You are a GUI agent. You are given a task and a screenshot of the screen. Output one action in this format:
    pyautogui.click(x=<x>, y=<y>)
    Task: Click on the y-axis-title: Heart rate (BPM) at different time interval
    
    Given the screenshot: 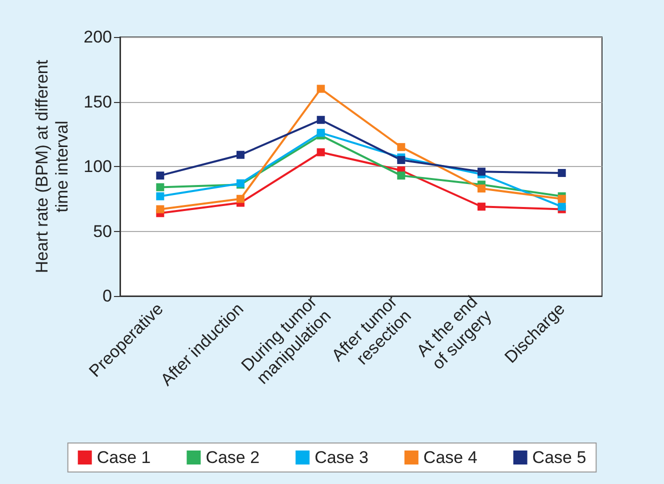 What is the action you would take?
    pyautogui.click(x=52, y=167)
    